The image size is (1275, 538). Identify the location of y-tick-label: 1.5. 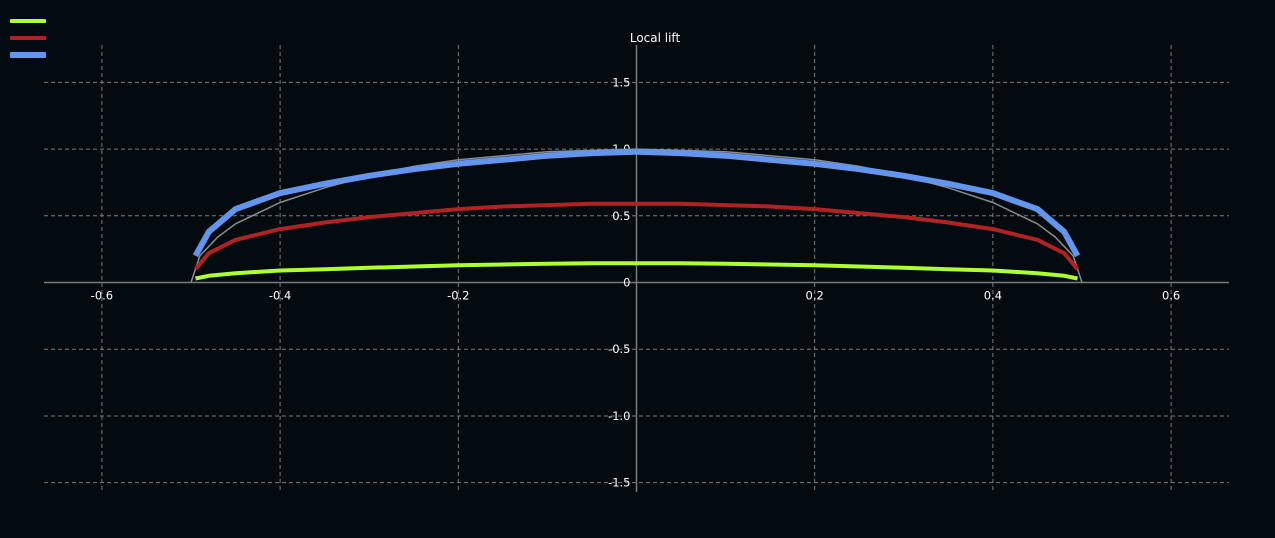
(621, 82).